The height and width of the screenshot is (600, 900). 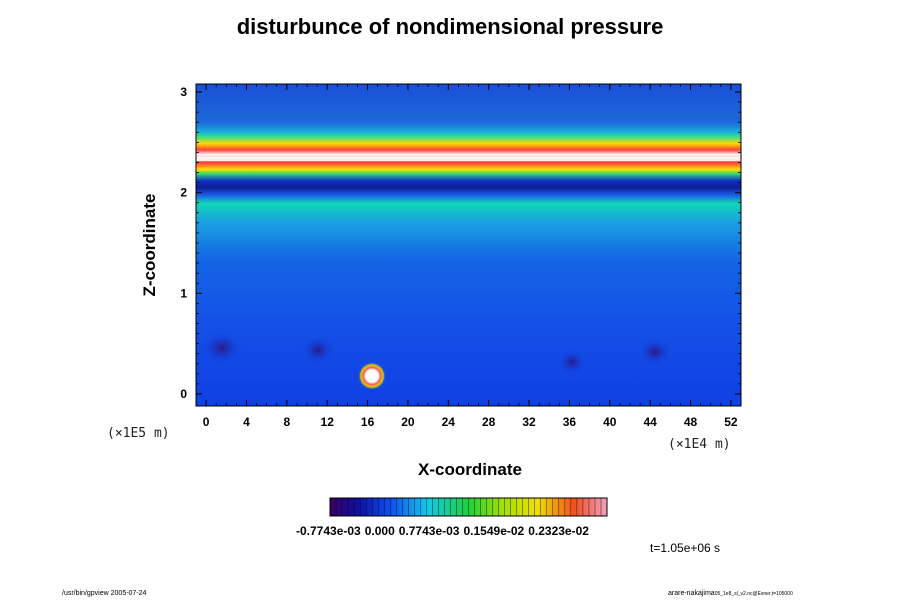 I want to click on y-axis-label: Z-coordinate, so click(x=149, y=245).